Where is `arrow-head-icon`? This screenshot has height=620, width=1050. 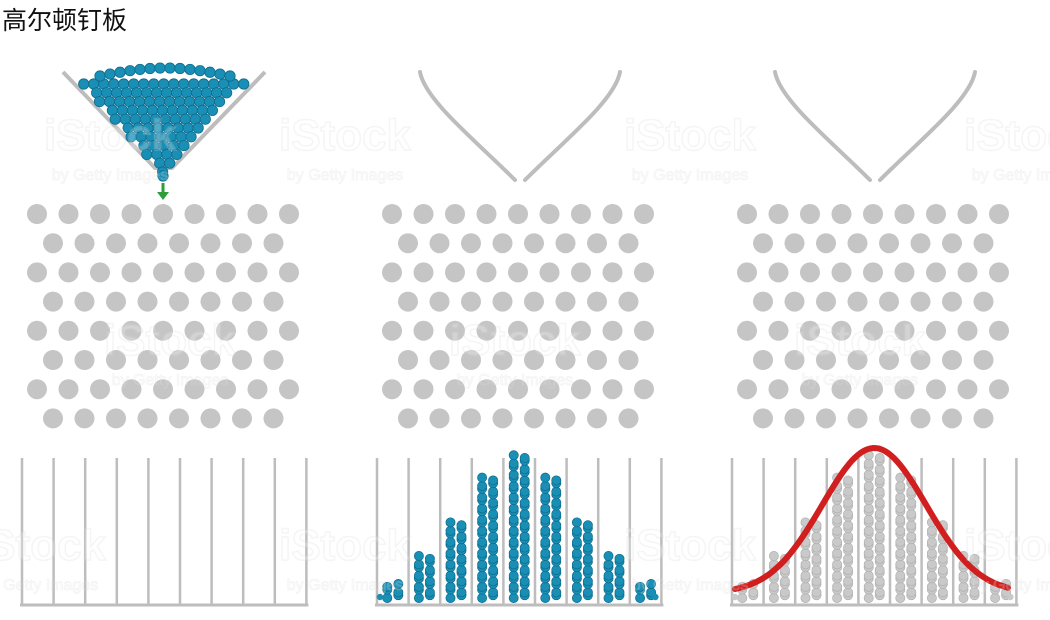
arrow-head-icon is located at coordinates (163, 196).